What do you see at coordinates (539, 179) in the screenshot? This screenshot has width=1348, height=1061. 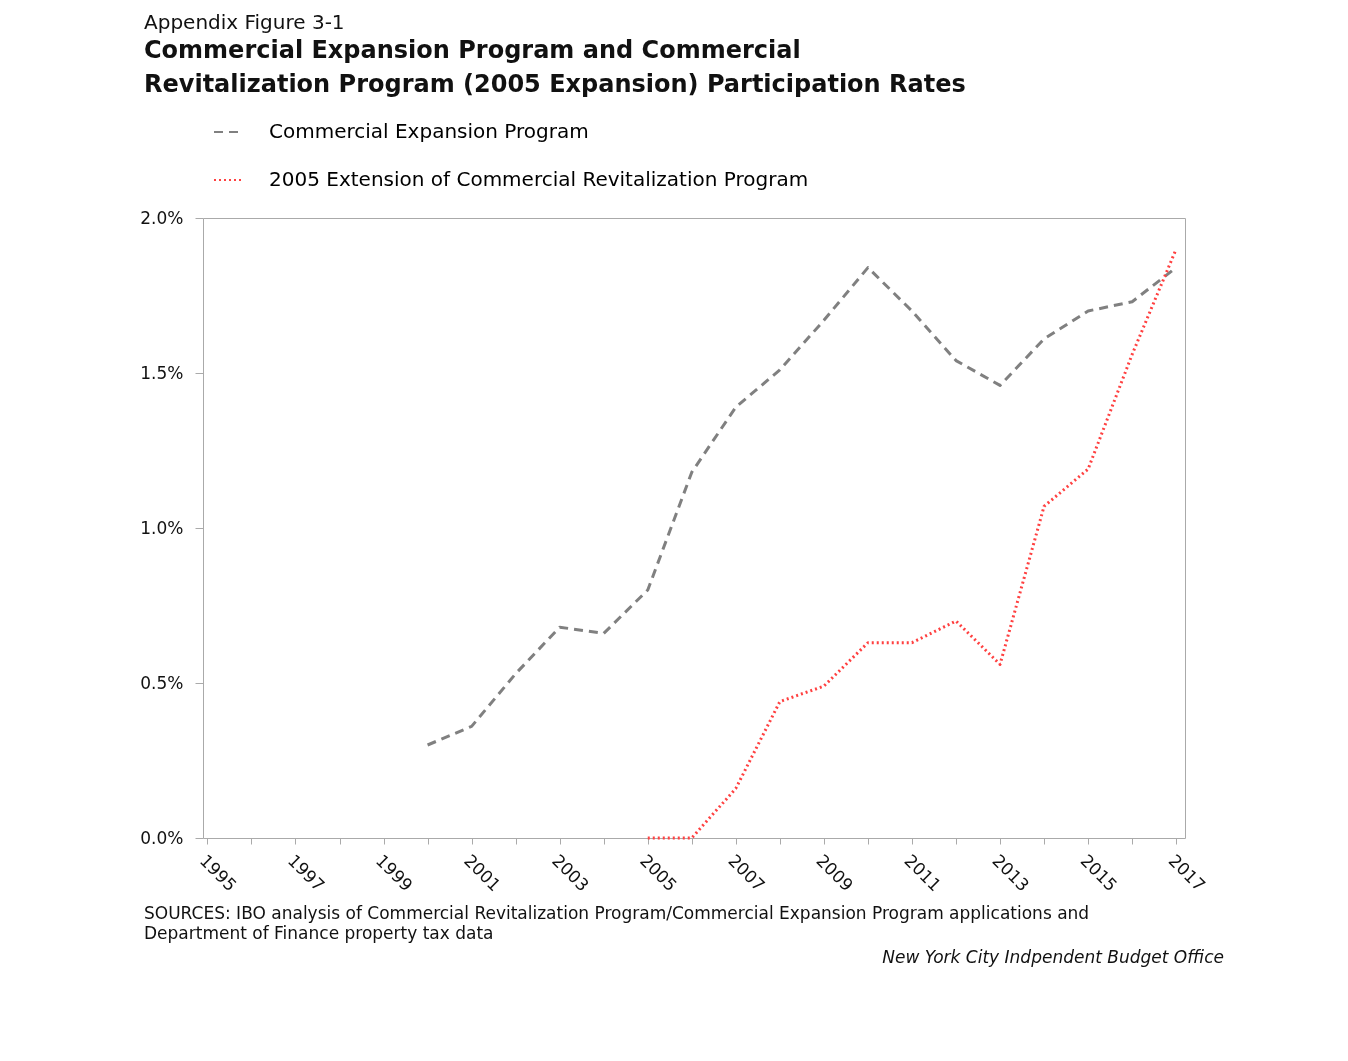 I see `legend-label: 2005 Extension of Commercial Revitalization Program` at bounding box center [539, 179].